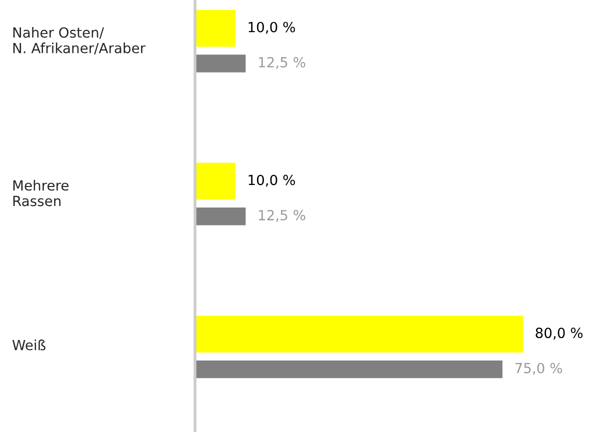 This screenshot has width=596, height=432. What do you see at coordinates (40, 193) in the screenshot?
I see `y-tick-label: Mehrere Rassen` at bounding box center [40, 193].